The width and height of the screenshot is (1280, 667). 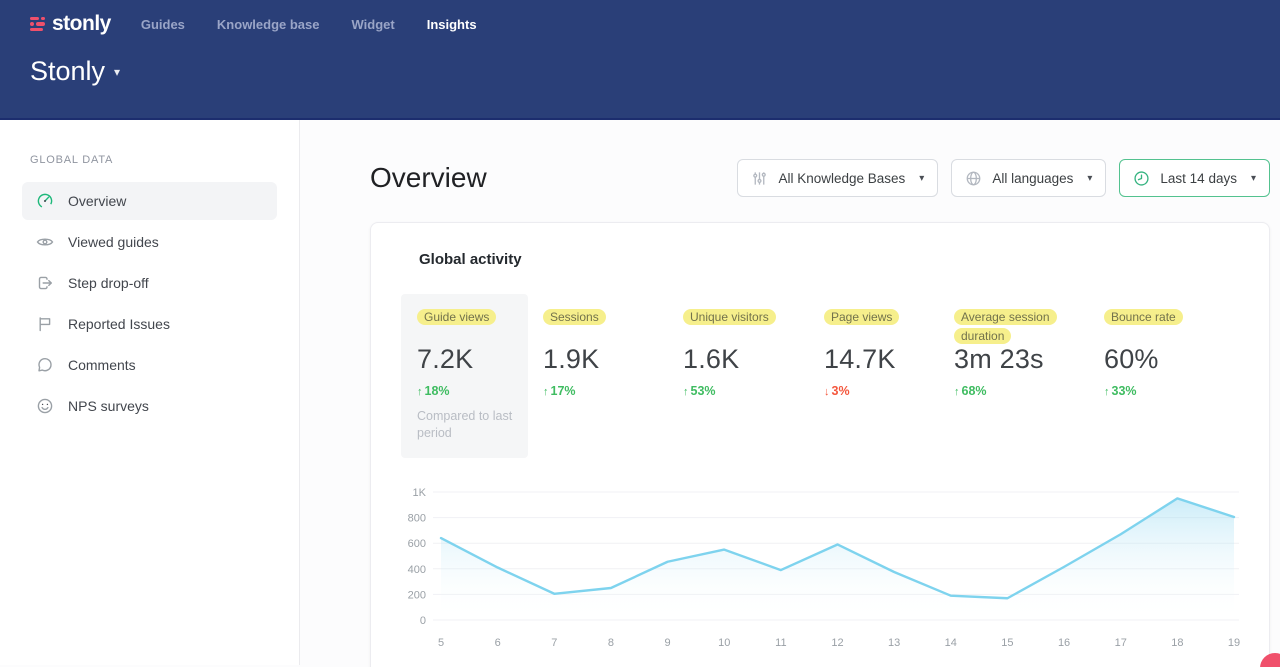 I want to click on page-title: Overview, so click(x=428, y=177).